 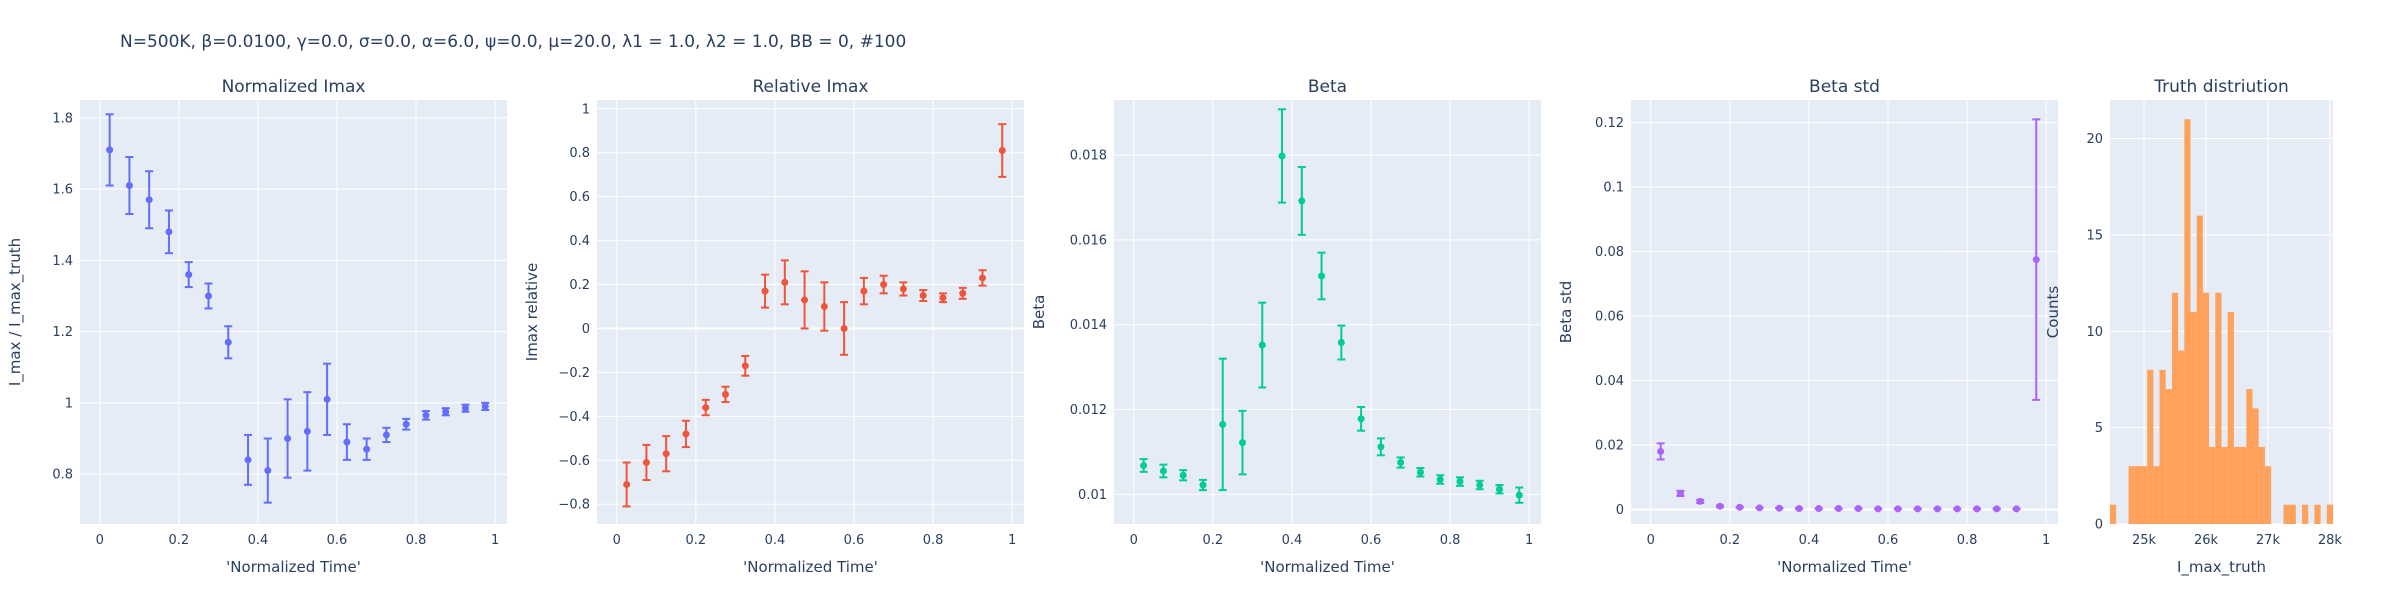 I want to click on y-tick-label: 0.016, so click(x=1088, y=240).